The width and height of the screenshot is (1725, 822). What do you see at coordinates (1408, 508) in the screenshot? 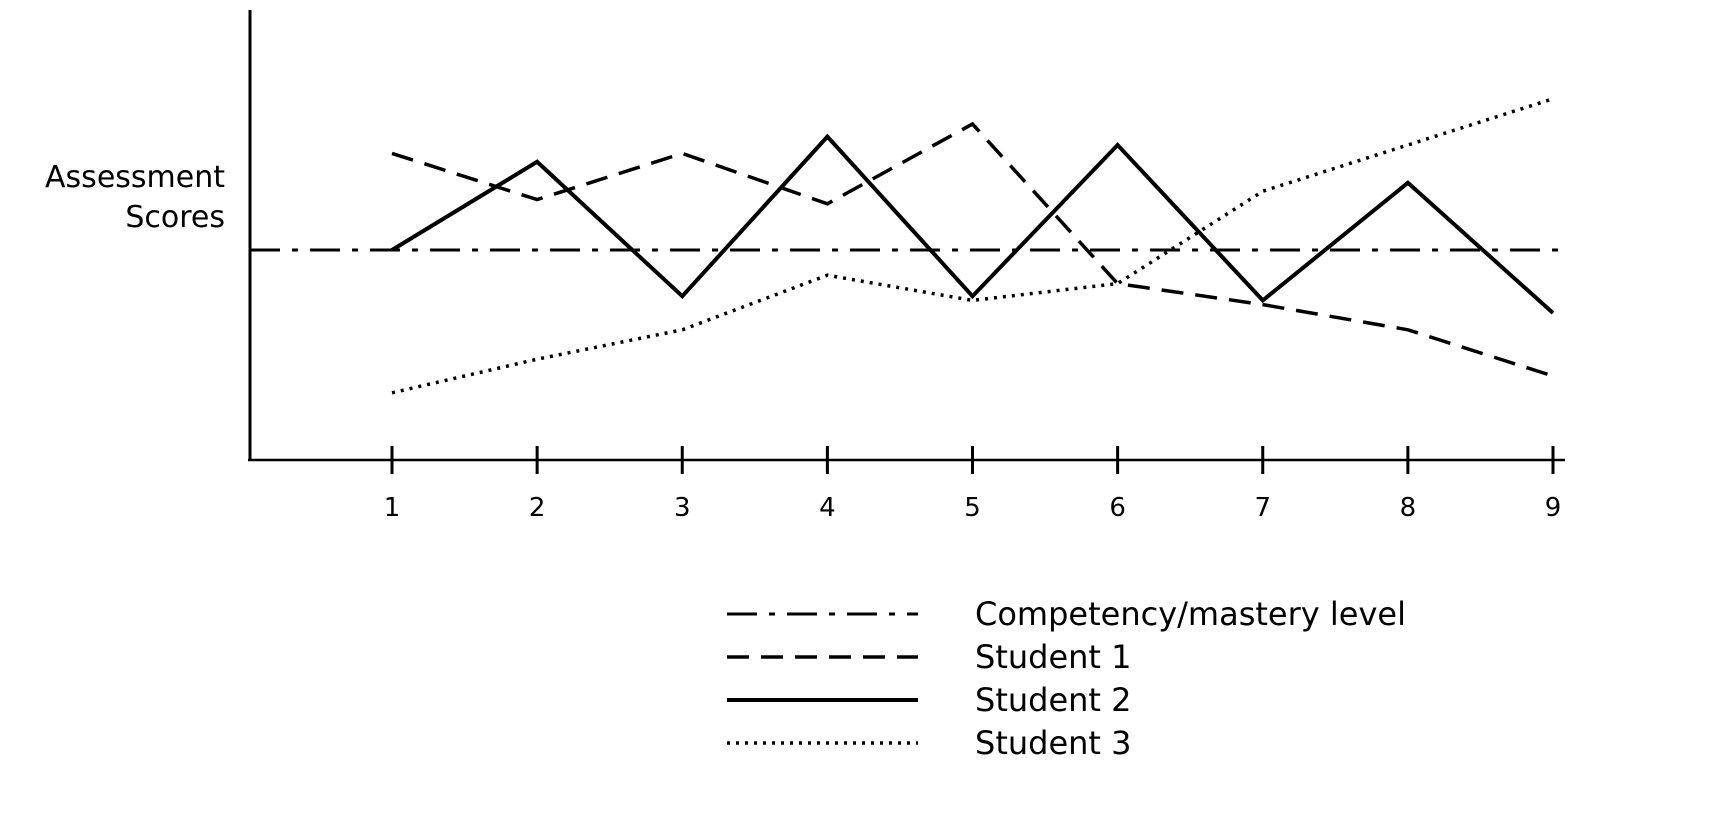
I see `x-tick-label-8: 8` at bounding box center [1408, 508].